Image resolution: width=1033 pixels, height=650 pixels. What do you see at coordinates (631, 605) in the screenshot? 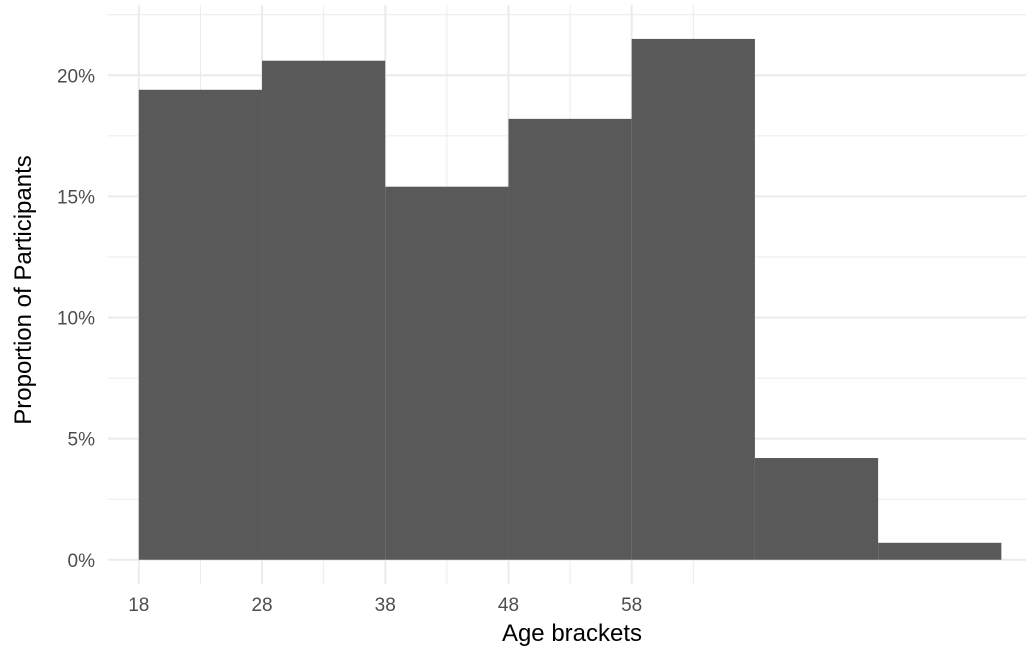
I see `x-tick-label: 58` at bounding box center [631, 605].